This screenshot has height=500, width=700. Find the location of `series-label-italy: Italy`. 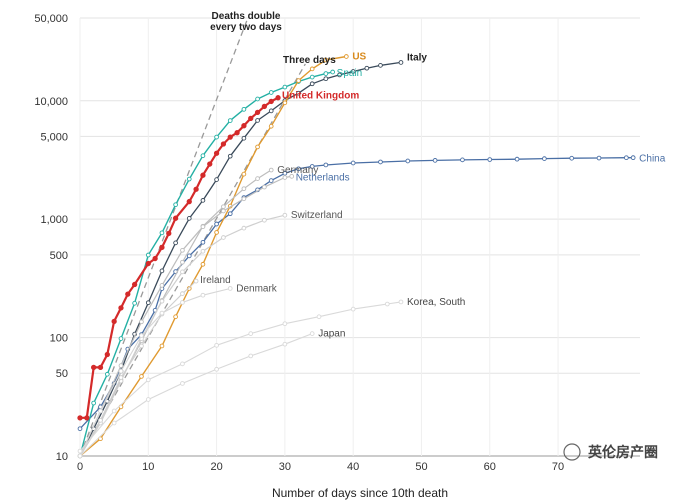

series-label-italy: Italy is located at coordinates (417, 57).